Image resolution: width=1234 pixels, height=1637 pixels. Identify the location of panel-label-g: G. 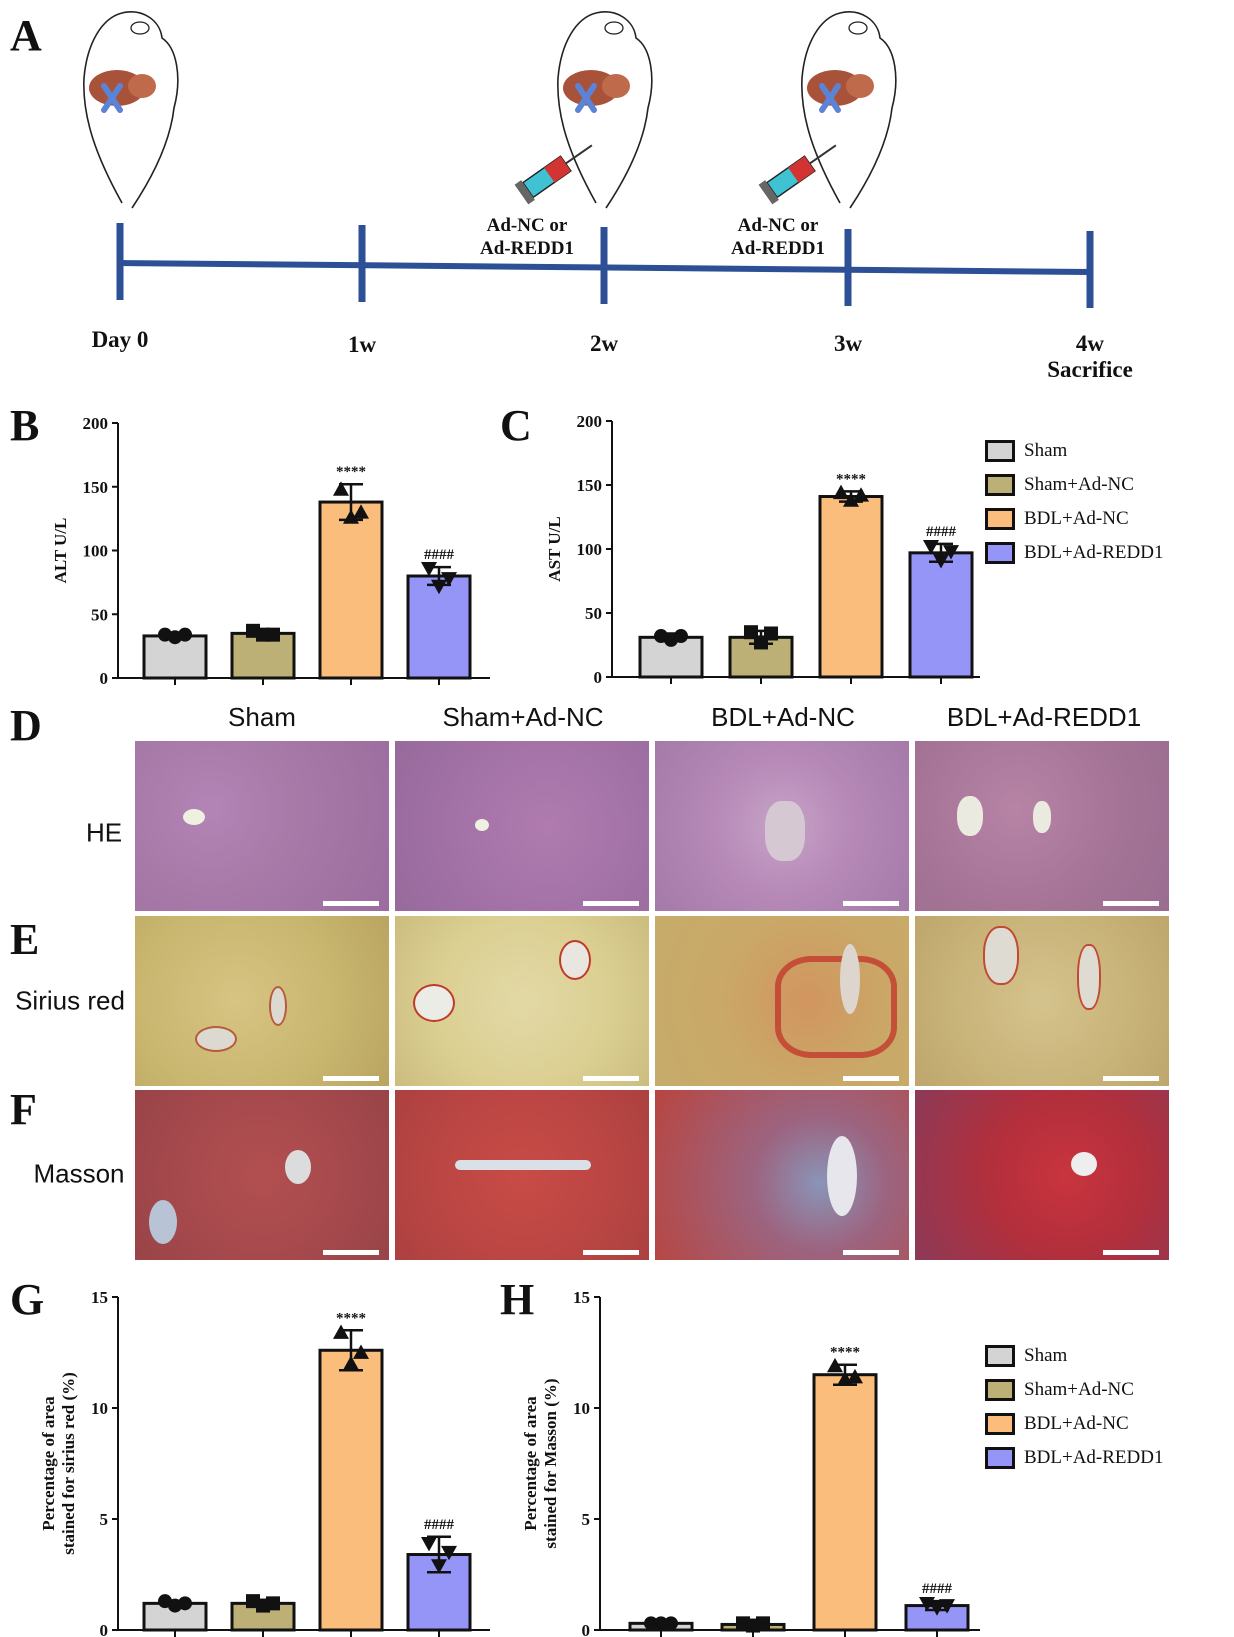
(27, 1299).